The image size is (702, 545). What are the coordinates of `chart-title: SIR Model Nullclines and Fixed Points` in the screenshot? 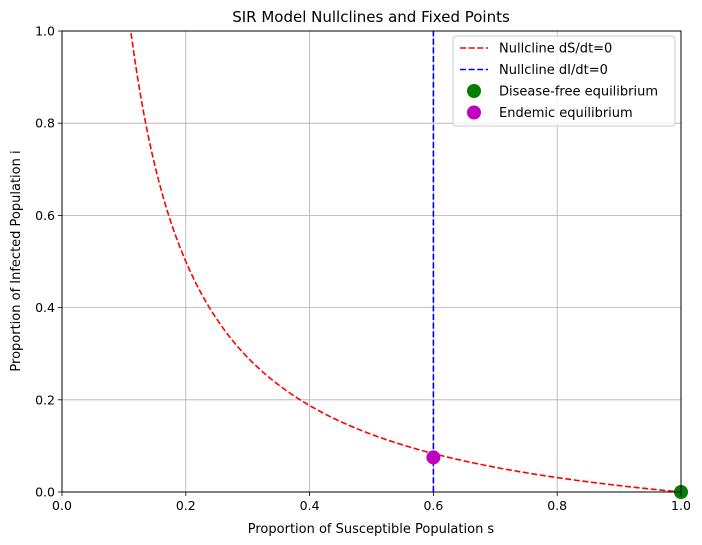 It's located at (371, 17).